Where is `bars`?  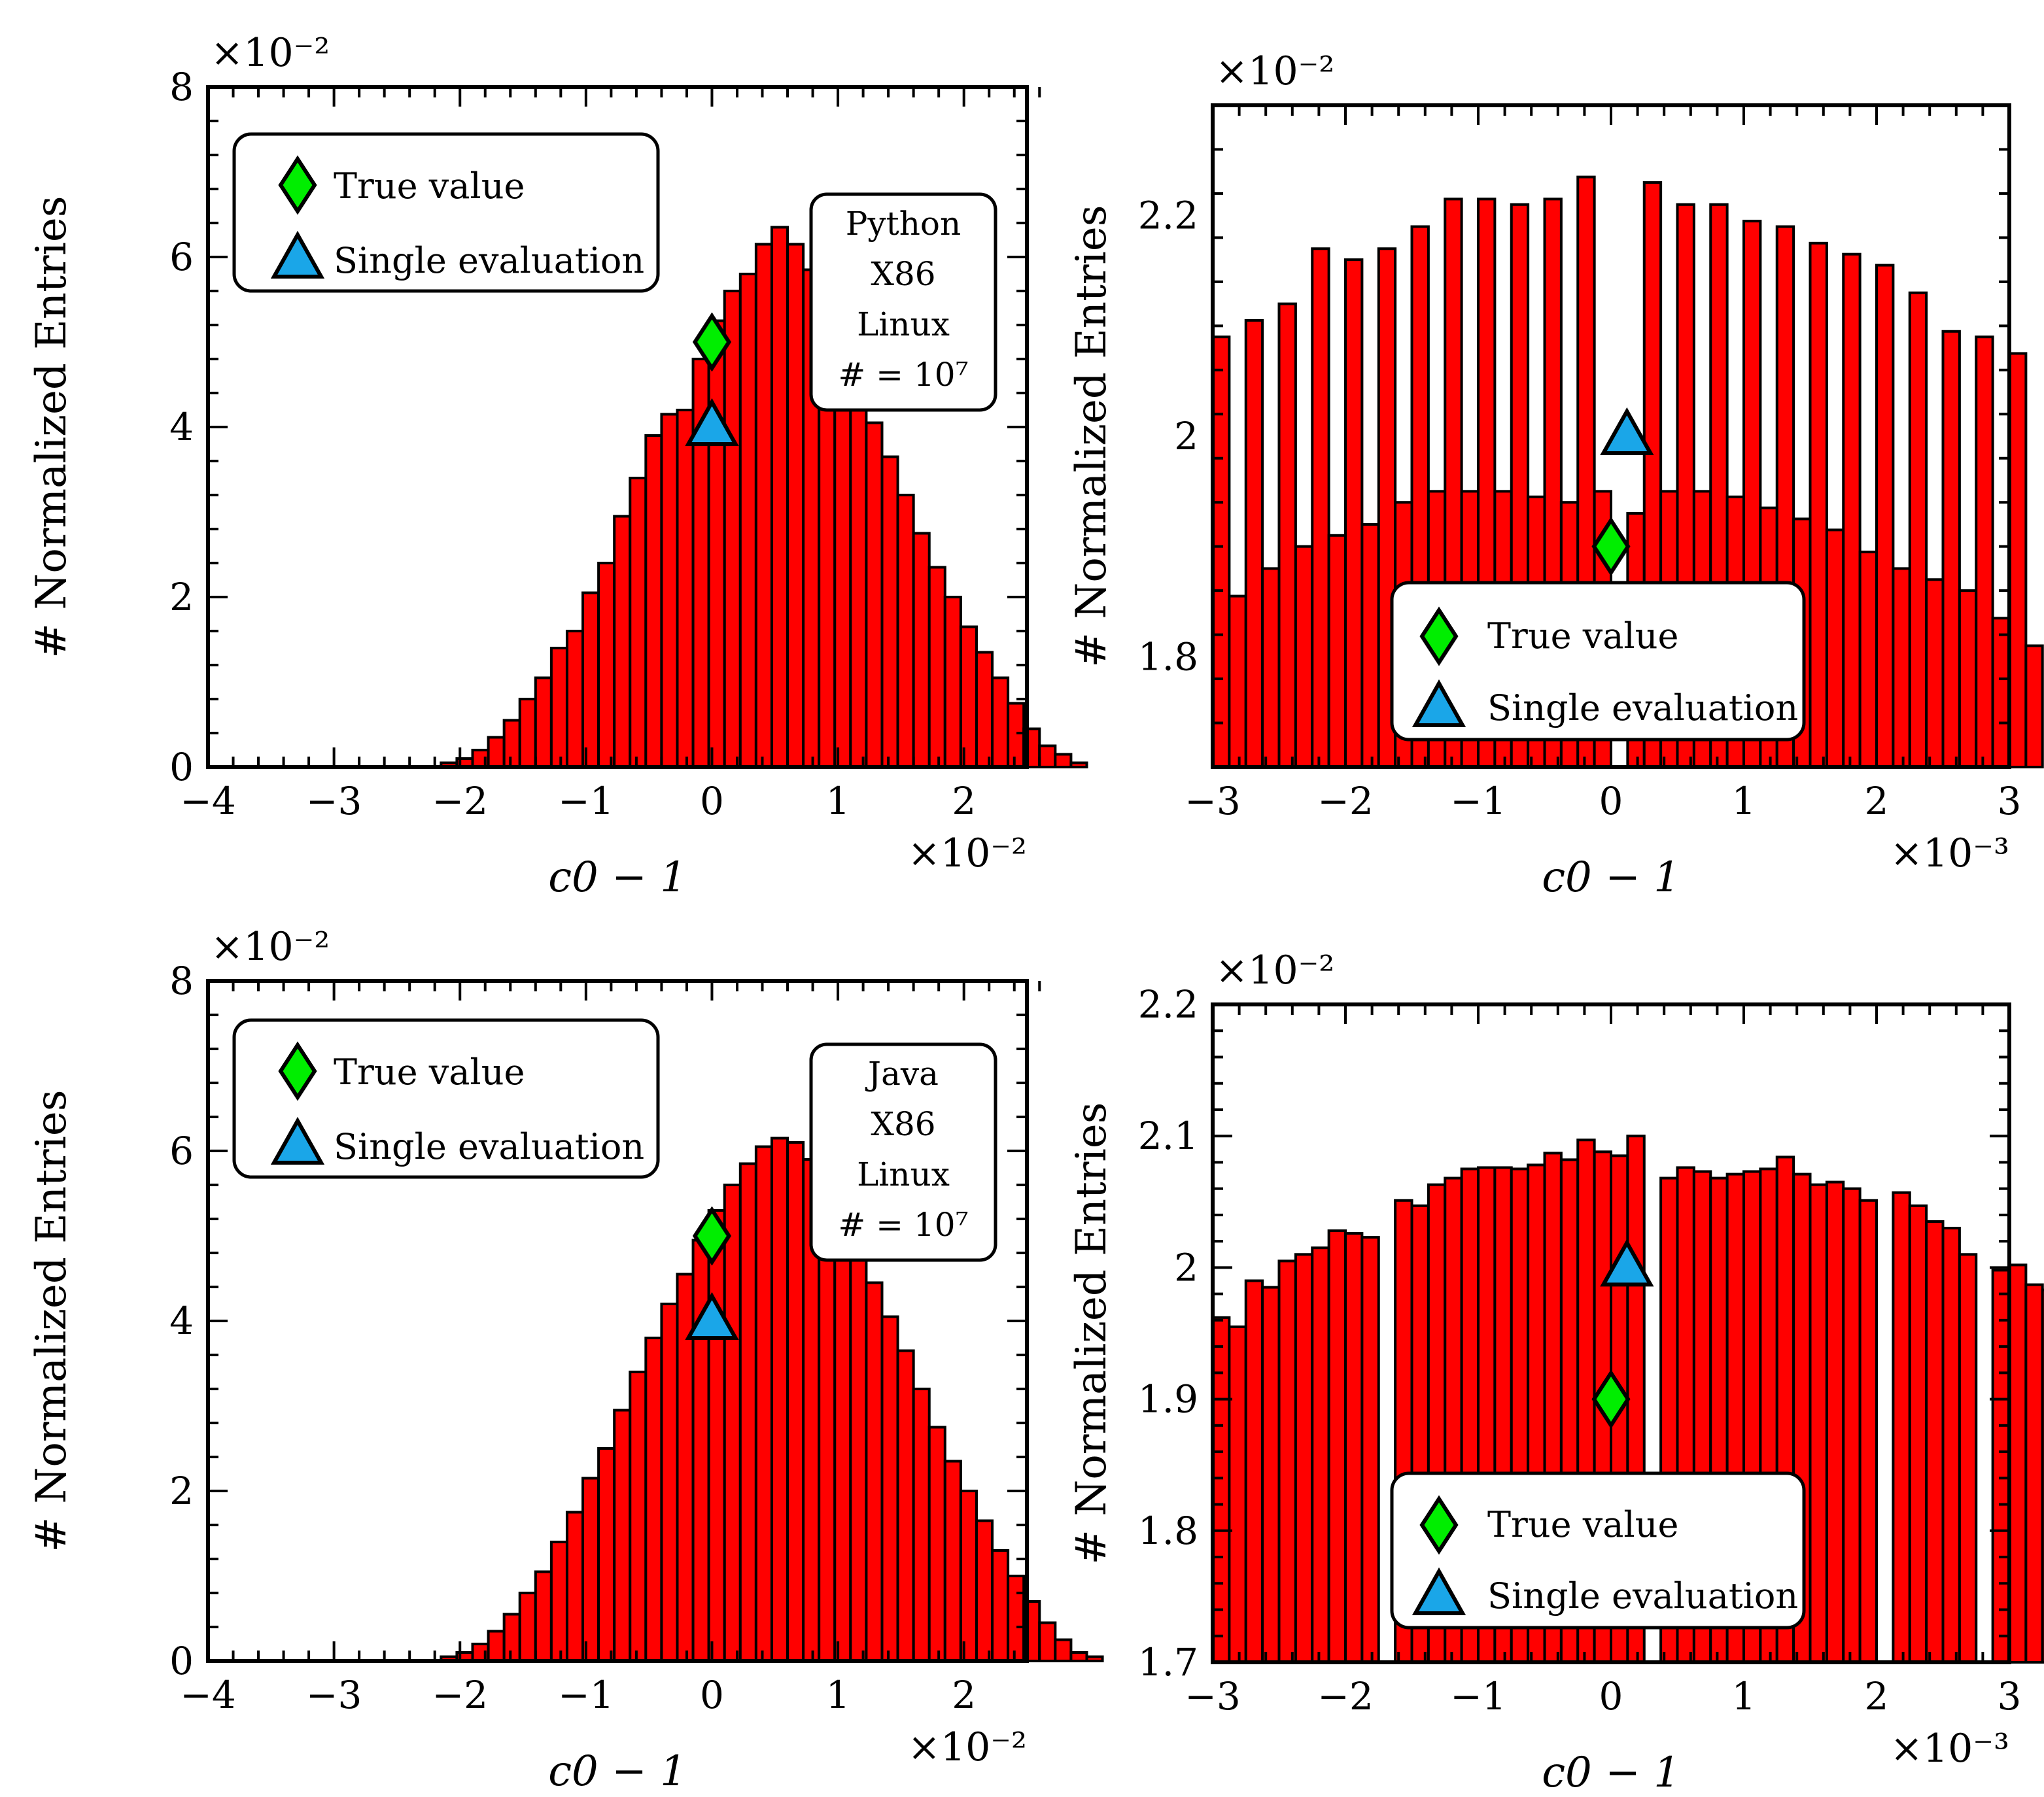 bars is located at coordinates (764, 497).